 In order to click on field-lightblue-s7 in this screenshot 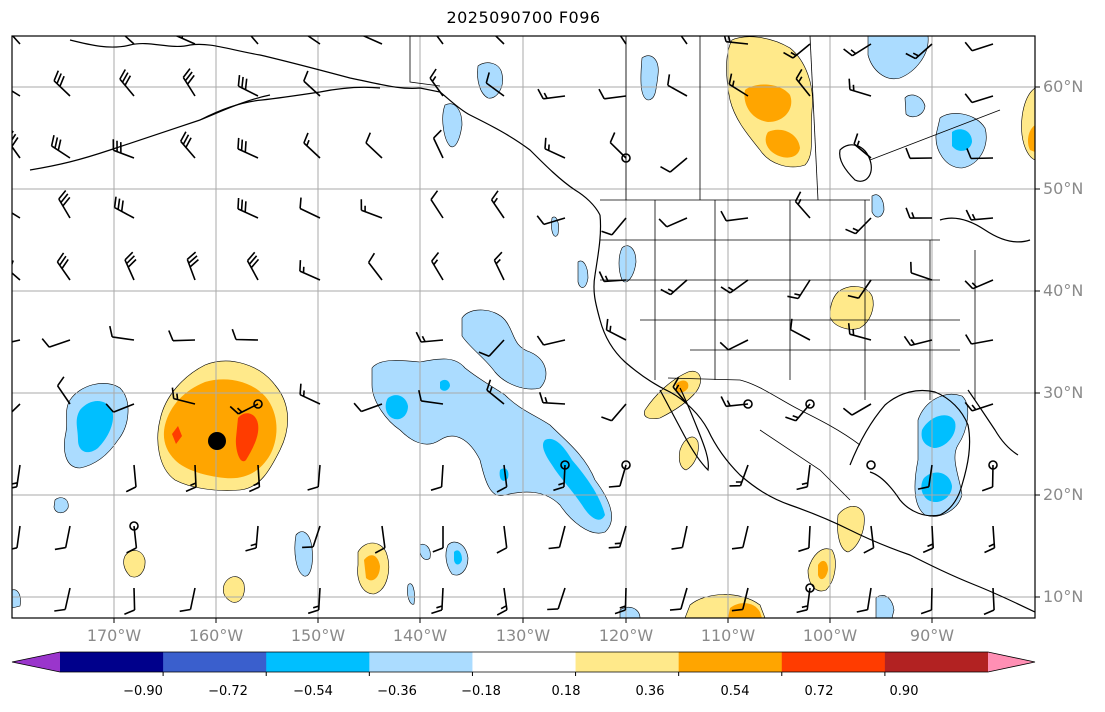, I will do `click(16, 599)`.